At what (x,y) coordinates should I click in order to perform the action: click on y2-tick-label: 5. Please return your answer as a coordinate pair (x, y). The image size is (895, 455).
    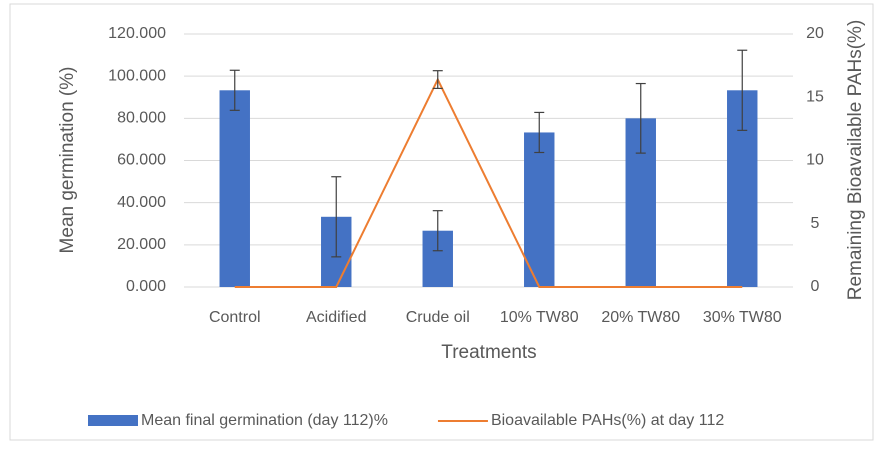
    Looking at the image, I should click on (815, 223).